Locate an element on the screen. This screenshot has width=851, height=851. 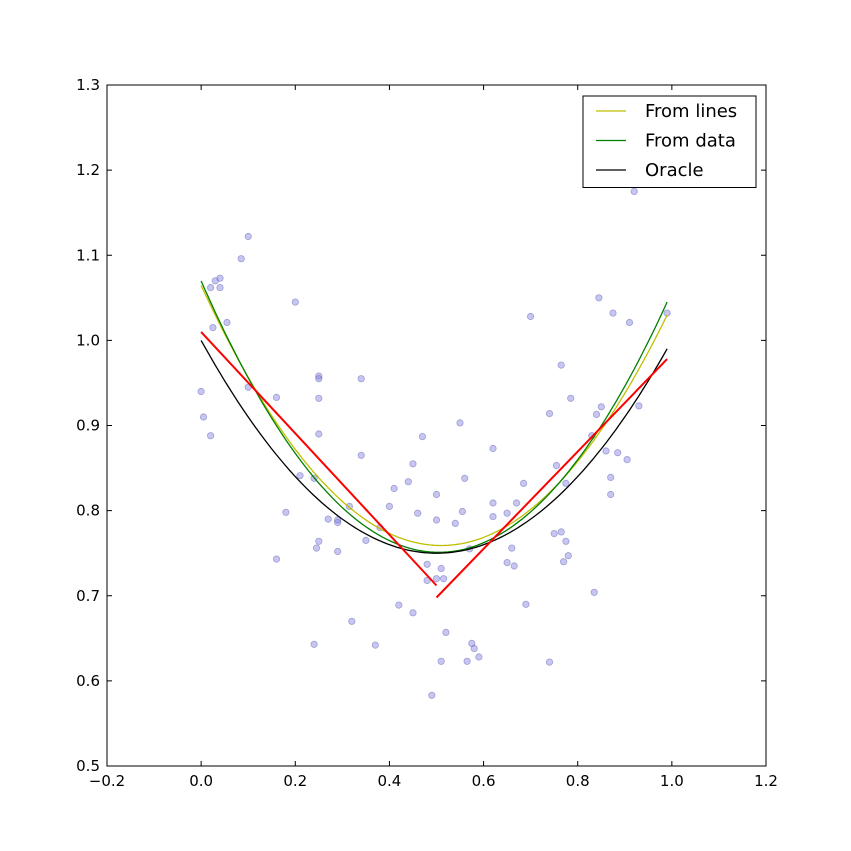
y-tick-label: 1.1 is located at coordinates (88, 255).